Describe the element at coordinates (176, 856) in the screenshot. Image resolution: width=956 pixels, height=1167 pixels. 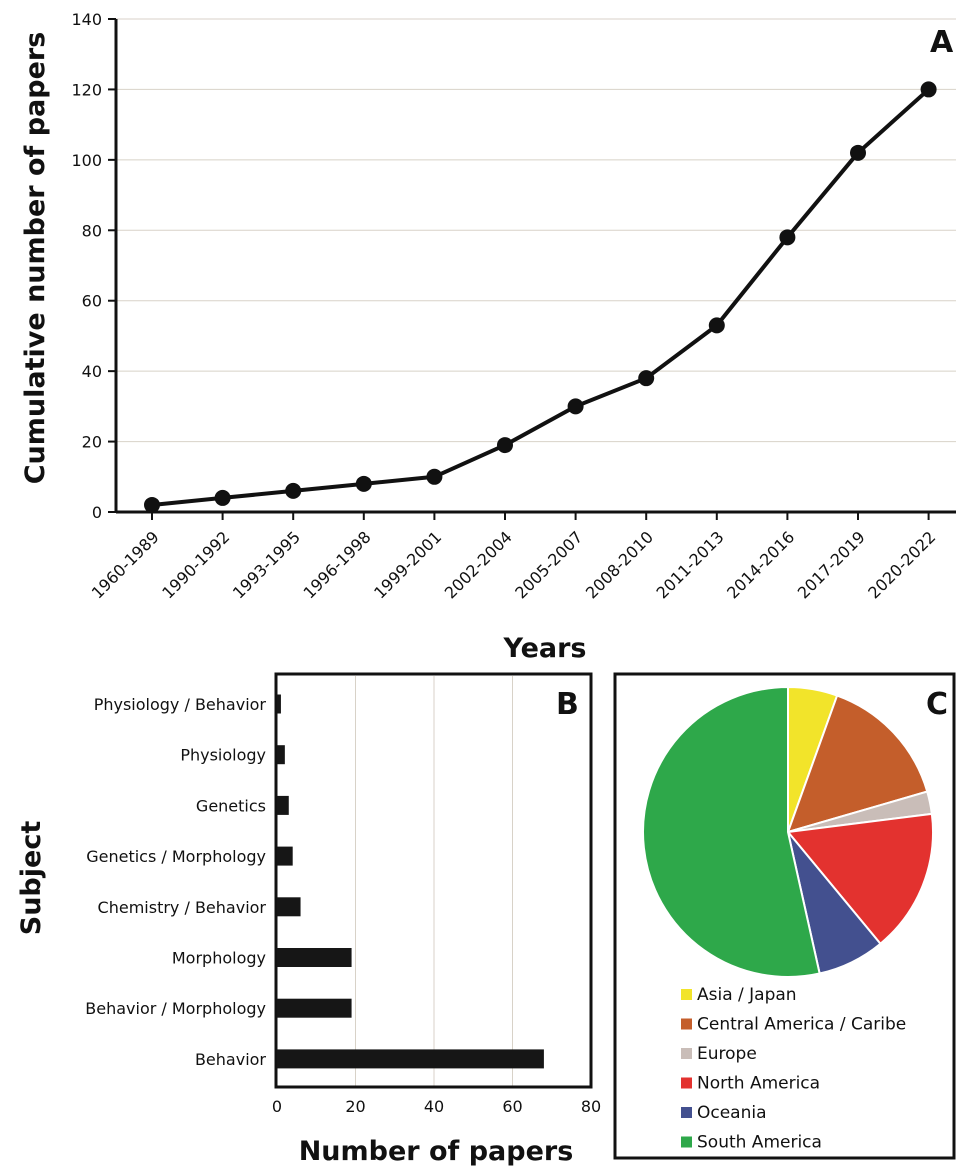
I see `panel-b-category-label: Genetics / Morphology` at that location.